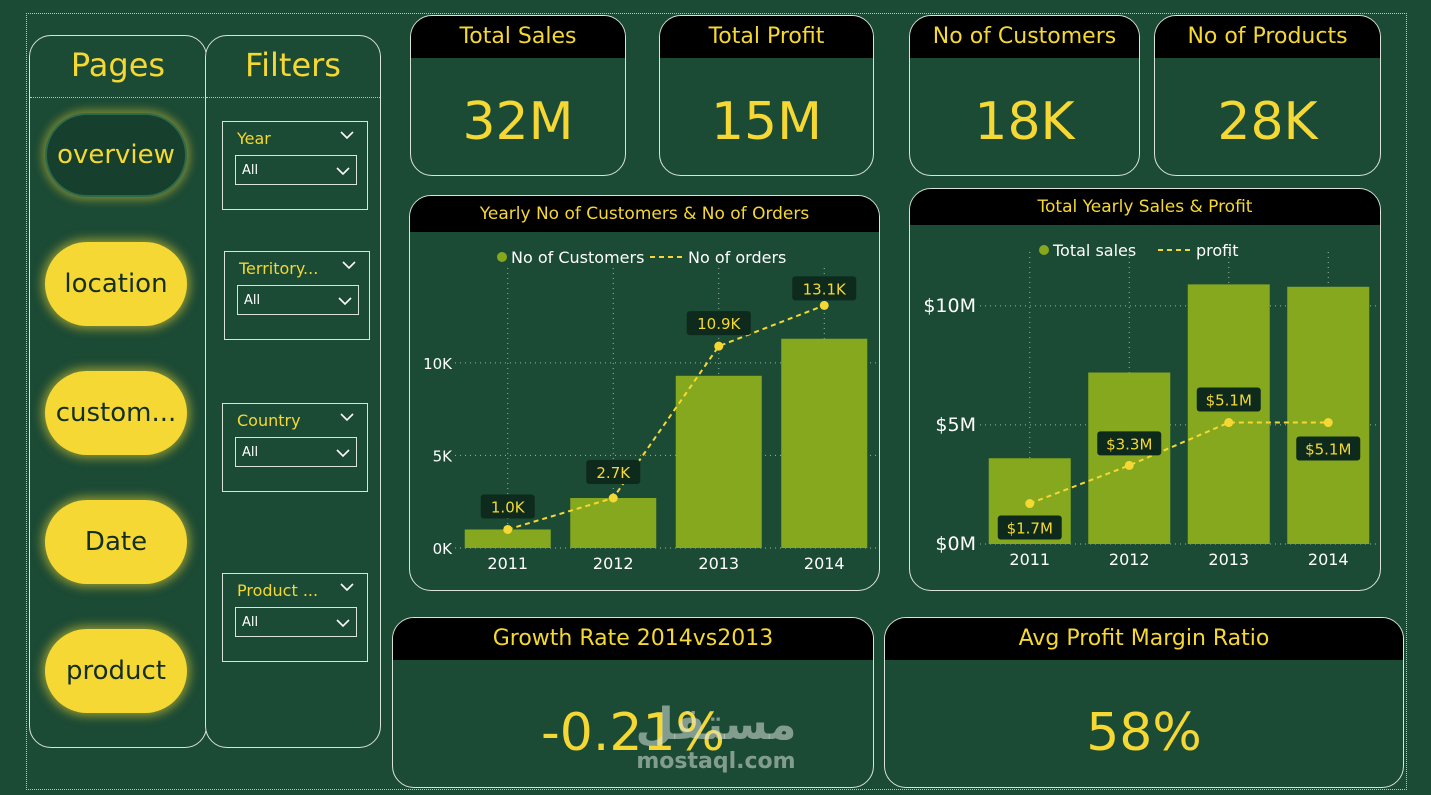 Image resolution: width=1431 pixels, height=795 pixels. I want to click on chart2-title: Total Yearly Sales & Profit, so click(1145, 207).